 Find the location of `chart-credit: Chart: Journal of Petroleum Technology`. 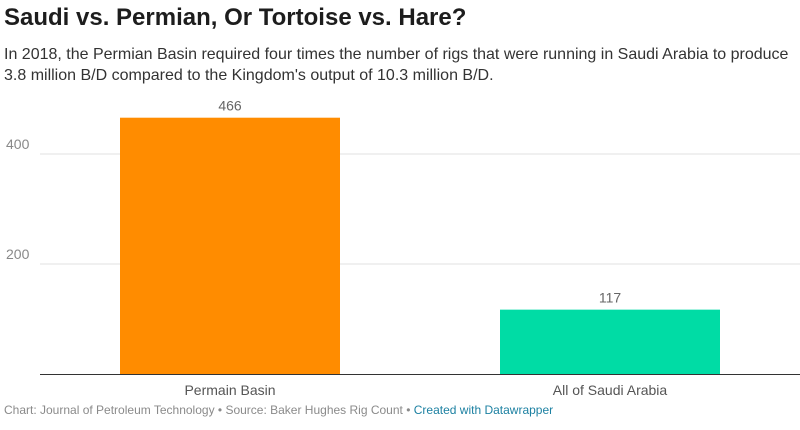

chart-credit: Chart: Journal of Petroleum Technology is located at coordinates (109, 410).